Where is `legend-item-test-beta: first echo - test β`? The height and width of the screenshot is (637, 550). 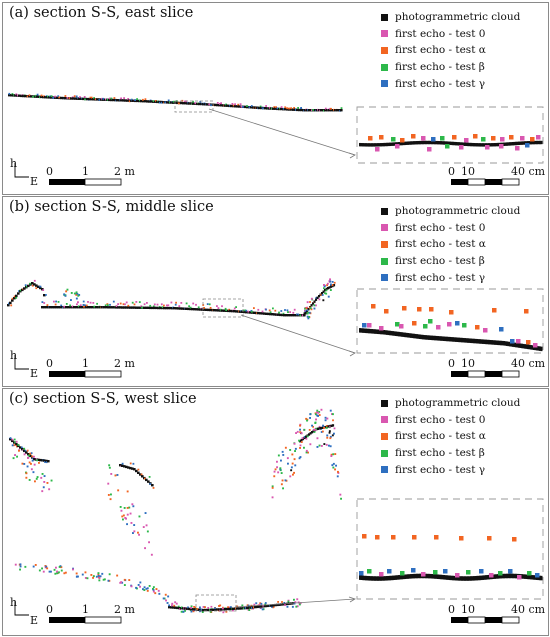 legend-item-test-beta: first echo - test β is located at coordinates (450, 453).